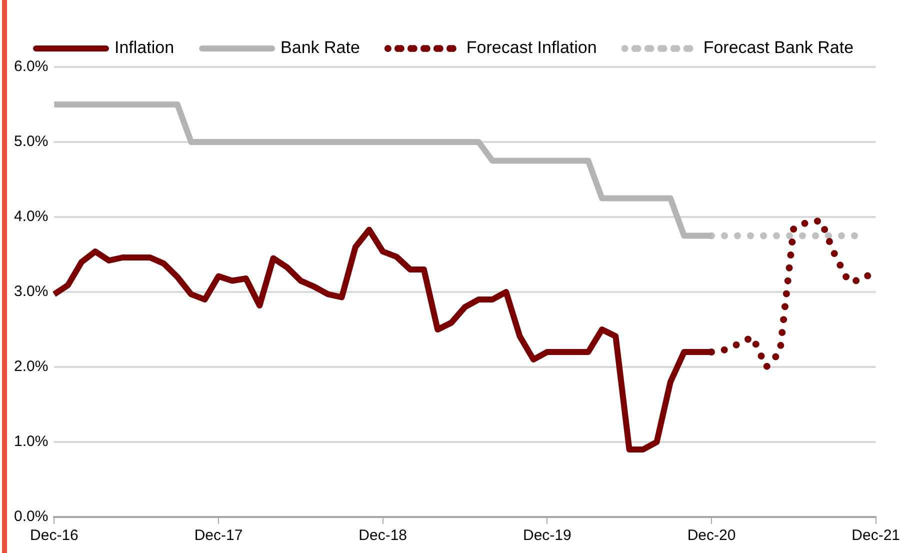 The height and width of the screenshot is (553, 911). Describe the element at coordinates (54, 535) in the screenshot. I see `x-tick-label: Dec-16` at that location.